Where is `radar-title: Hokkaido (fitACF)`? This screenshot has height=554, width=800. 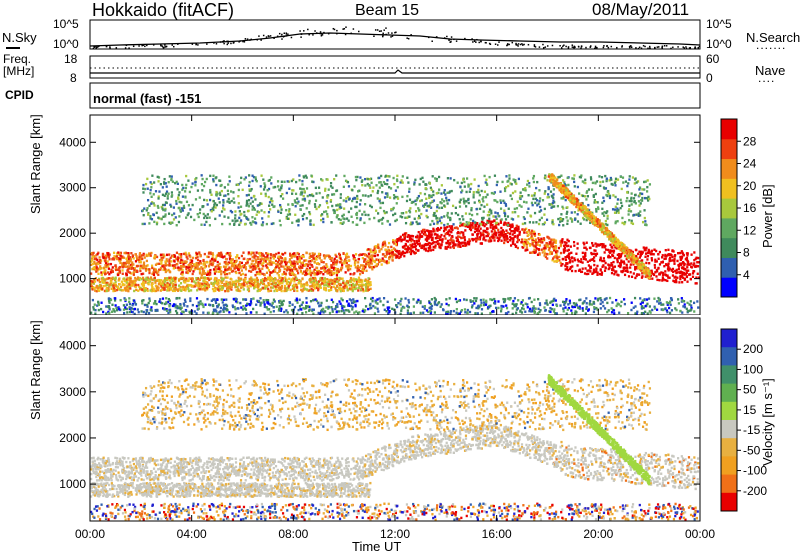 radar-title: Hokkaido (fitACF) is located at coordinates (163, 10).